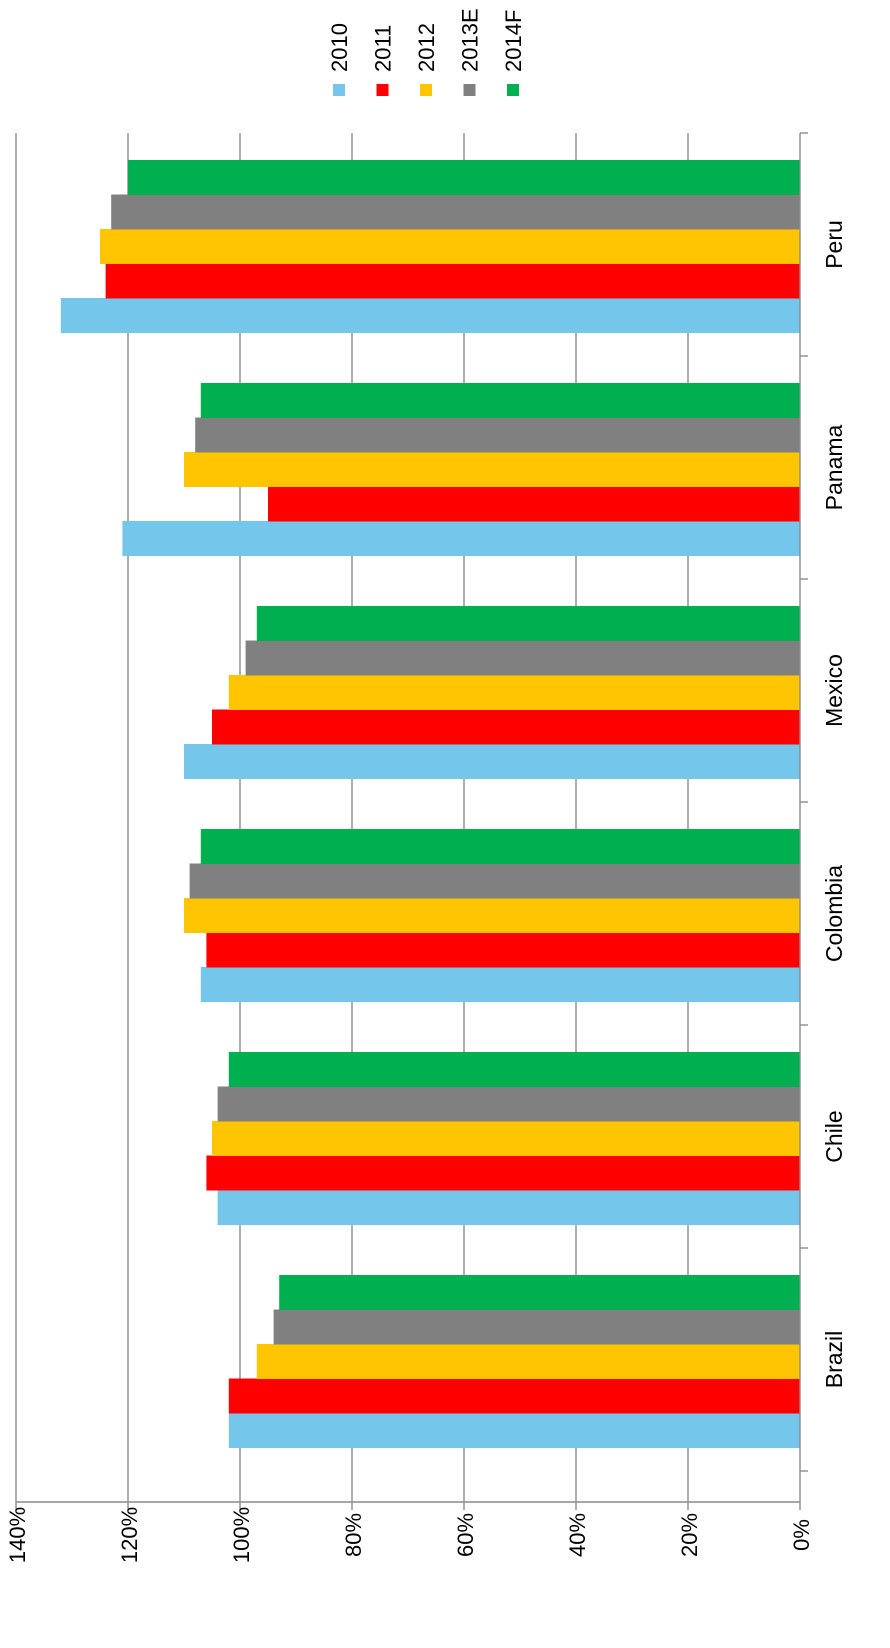  Describe the element at coordinates (577, 1535) in the screenshot. I see `value-tick-label: 40%` at that location.